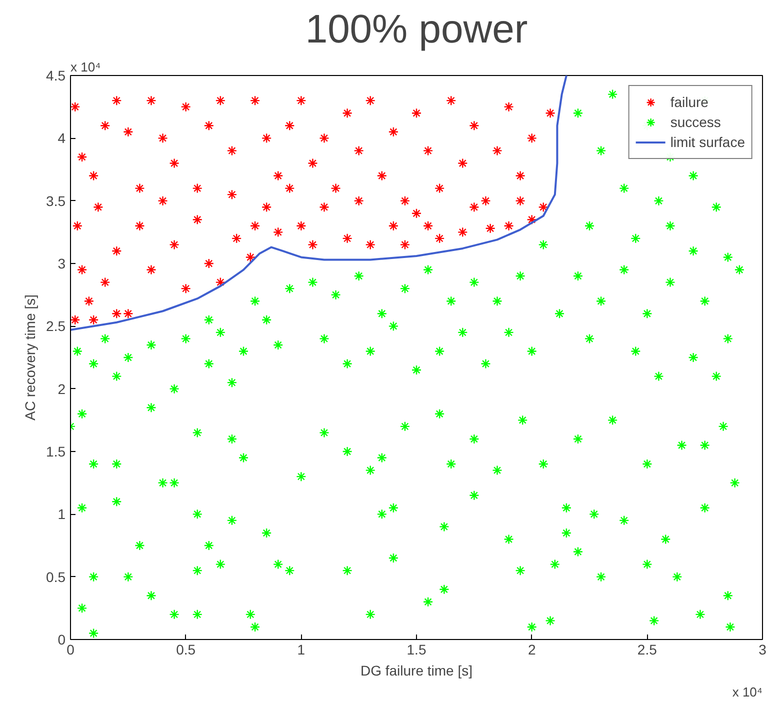 The height and width of the screenshot is (709, 782). Describe the element at coordinates (416, 30) in the screenshot. I see `chart-title: 100% power` at that location.